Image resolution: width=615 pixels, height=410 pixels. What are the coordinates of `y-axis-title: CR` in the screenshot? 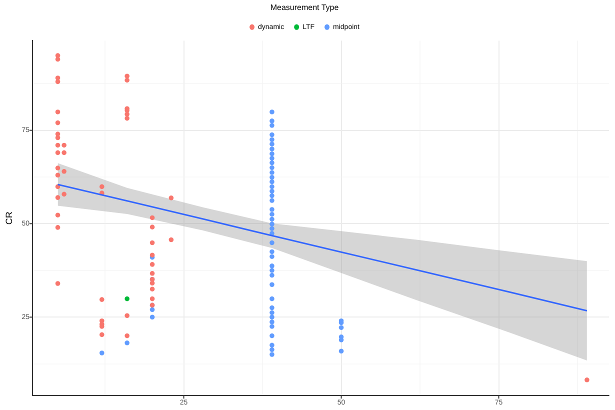 It's located at (9, 218).